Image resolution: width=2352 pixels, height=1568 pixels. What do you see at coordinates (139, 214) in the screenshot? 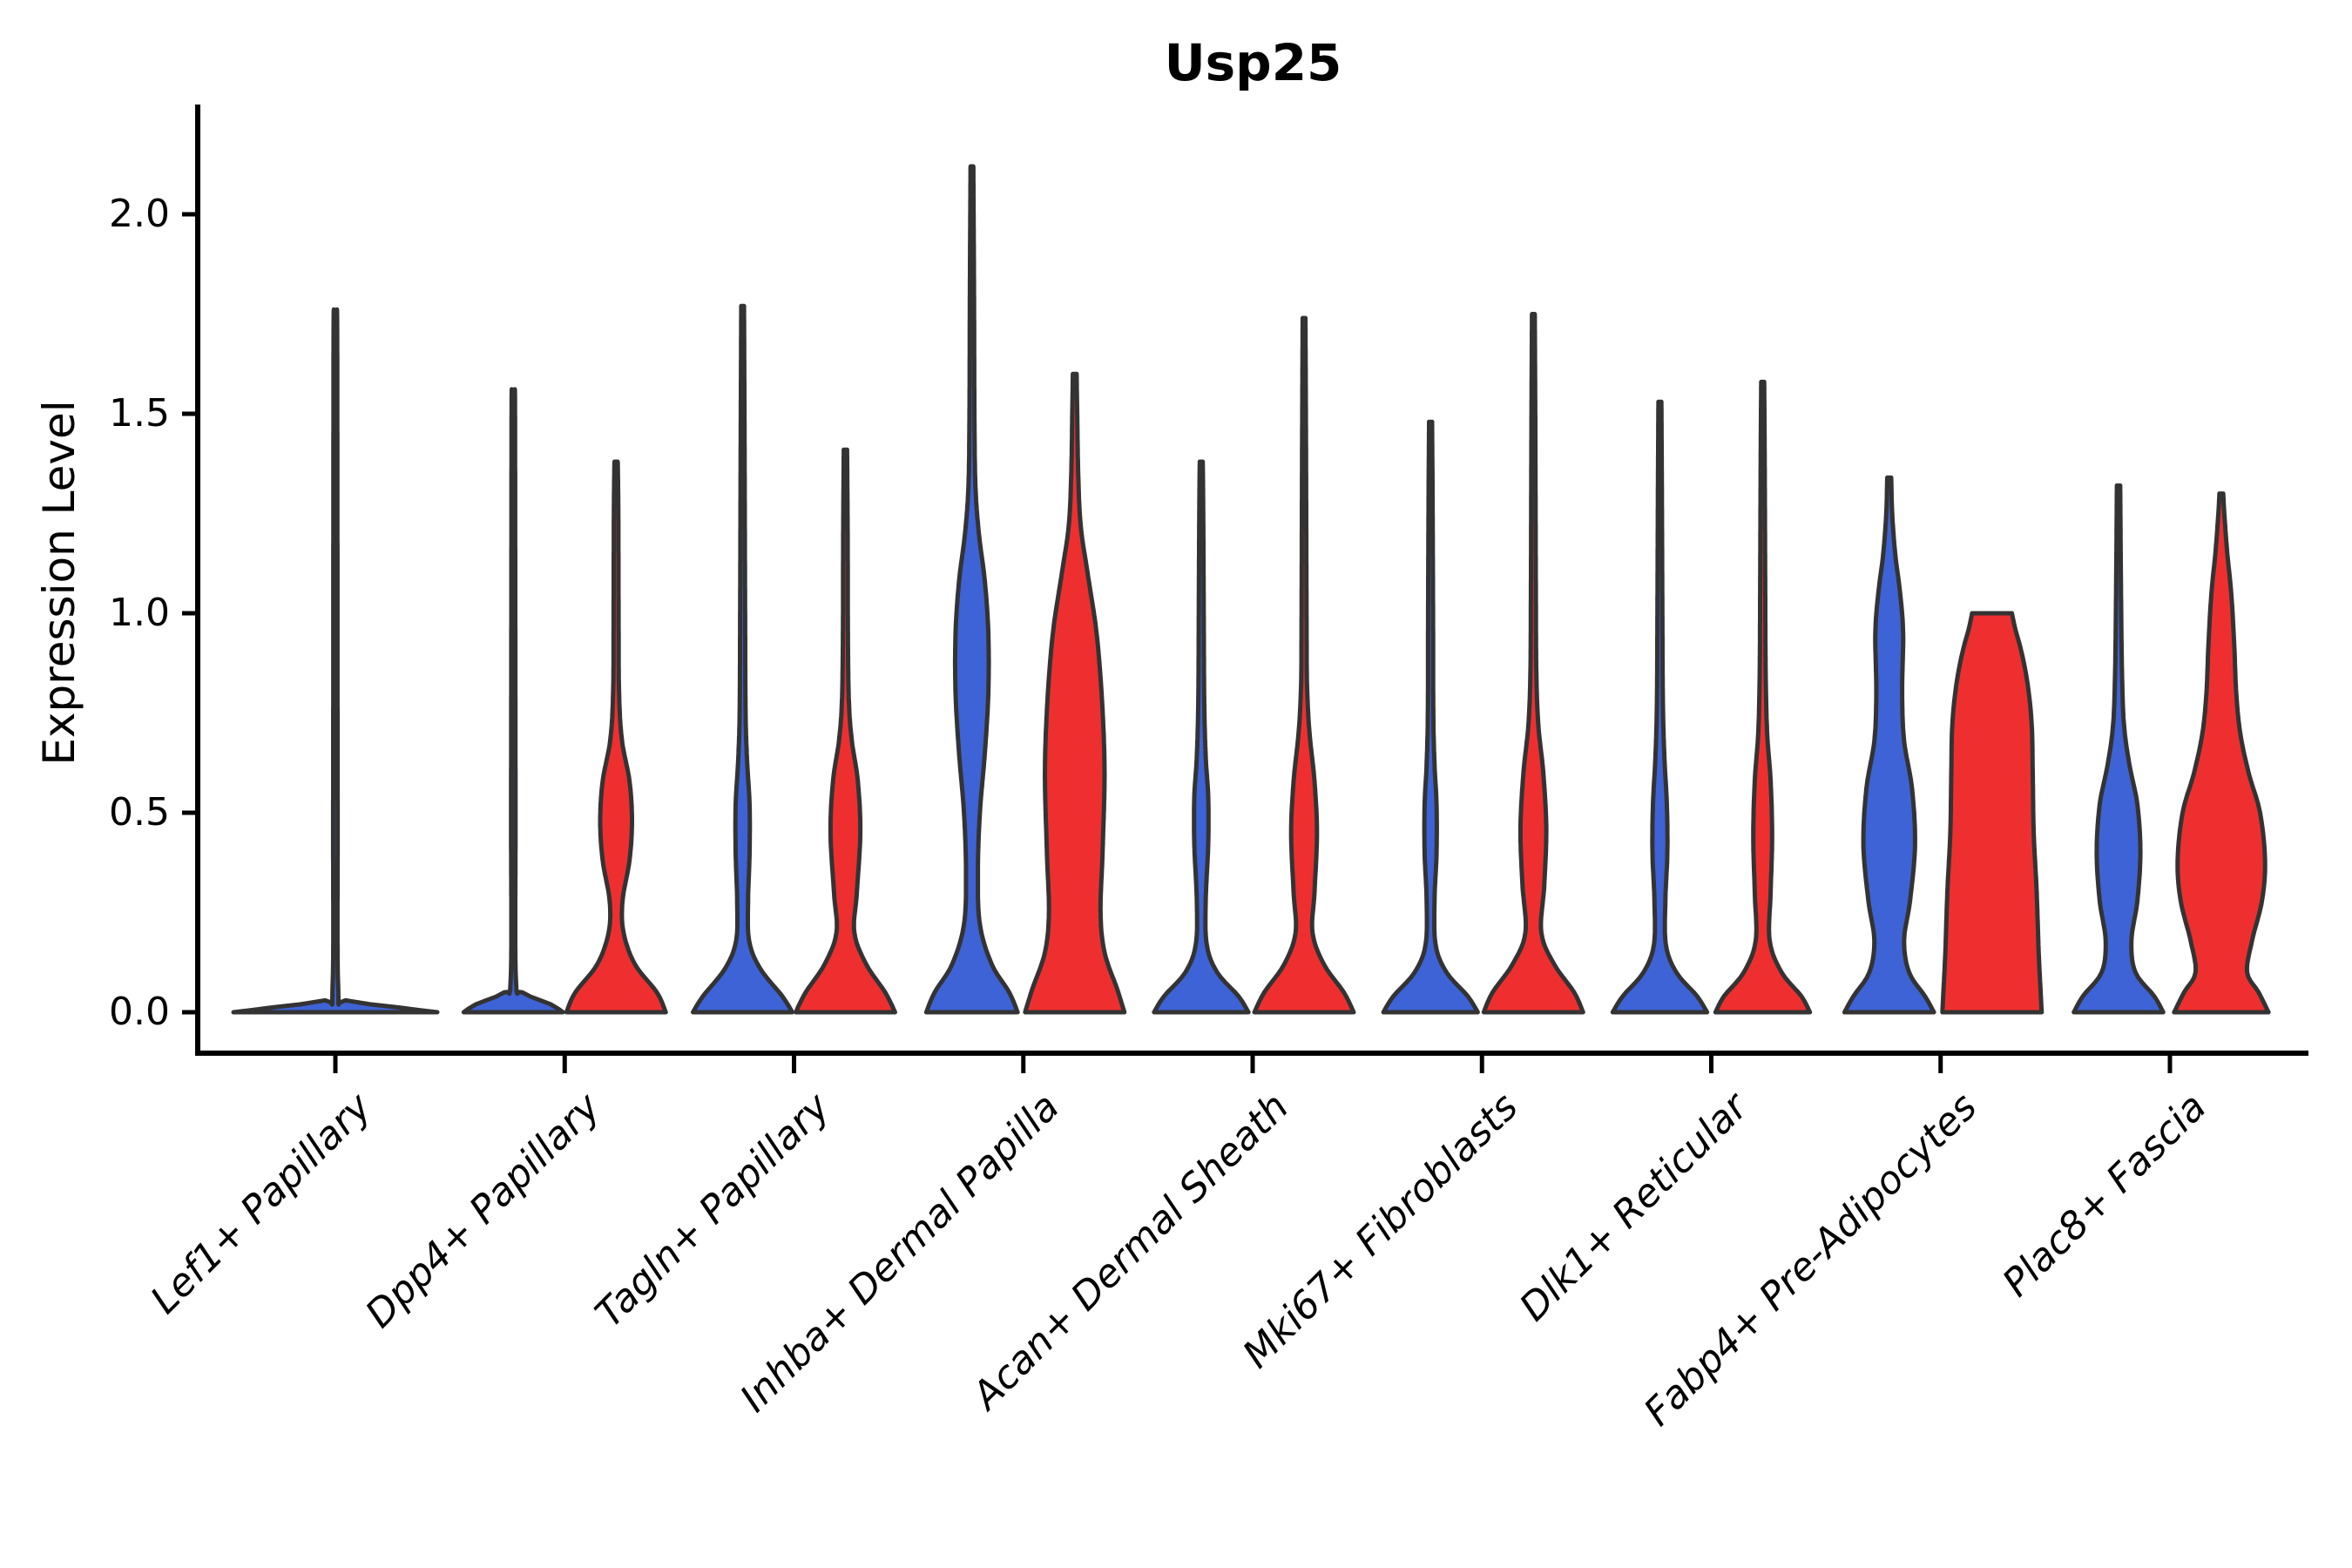
I see `y-tick-label-2.0: 2.0` at bounding box center [139, 214].